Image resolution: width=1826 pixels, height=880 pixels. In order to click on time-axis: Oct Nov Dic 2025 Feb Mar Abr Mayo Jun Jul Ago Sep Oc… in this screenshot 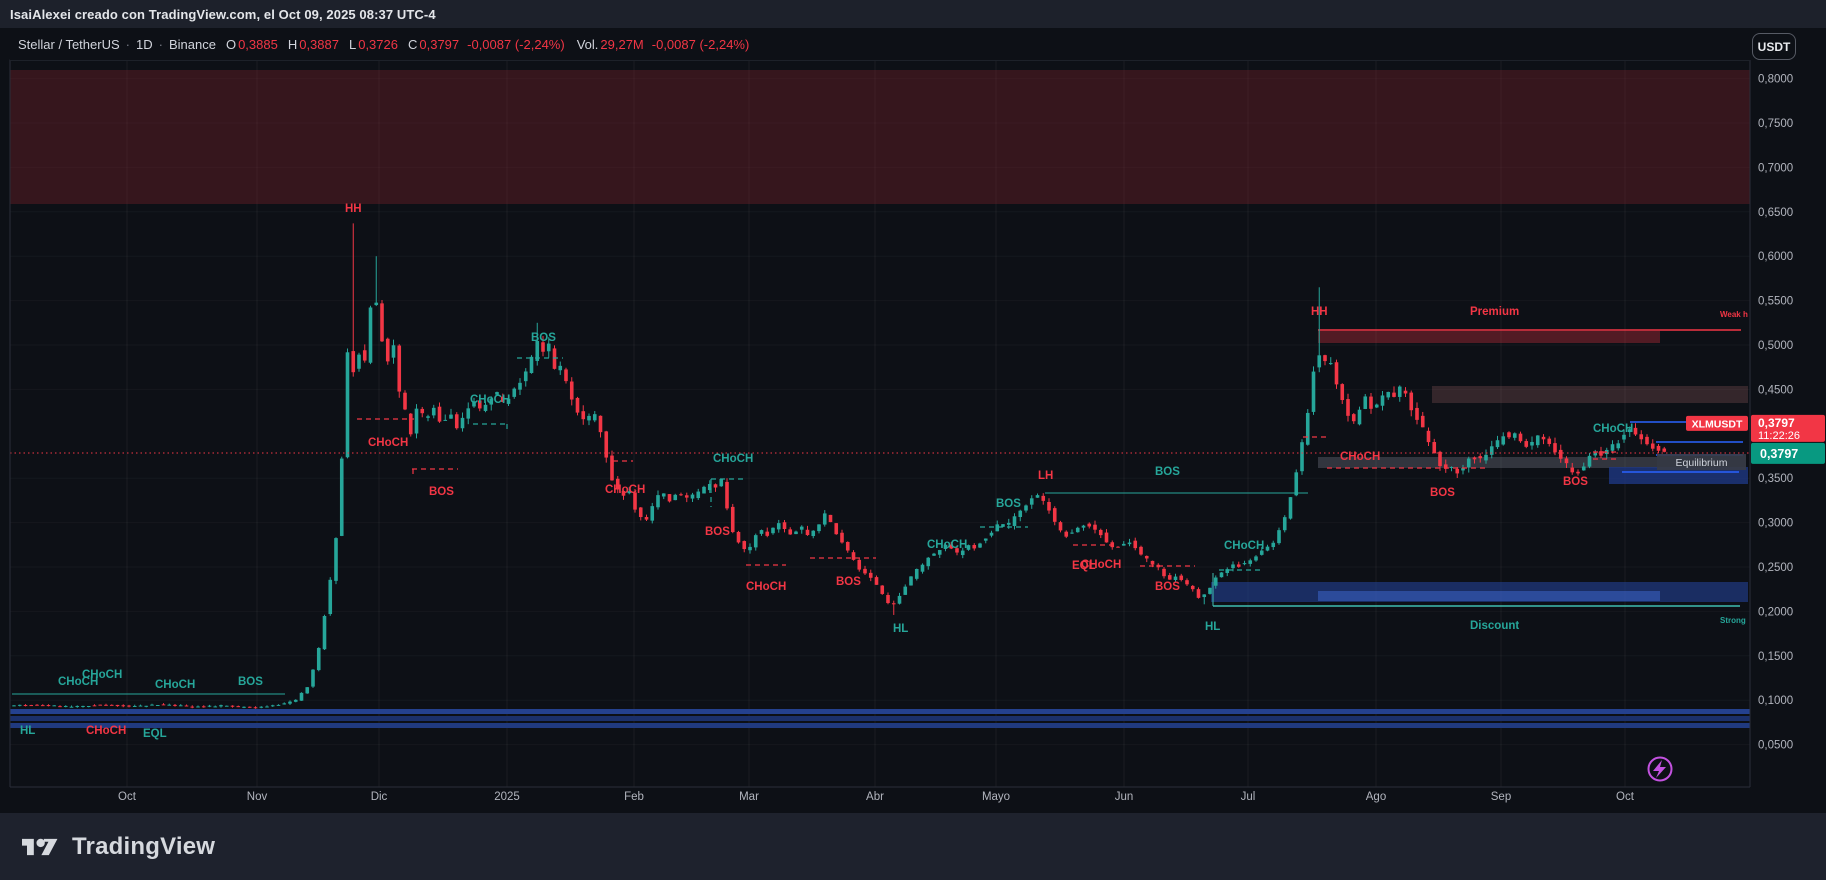, I will do `click(876, 797)`.